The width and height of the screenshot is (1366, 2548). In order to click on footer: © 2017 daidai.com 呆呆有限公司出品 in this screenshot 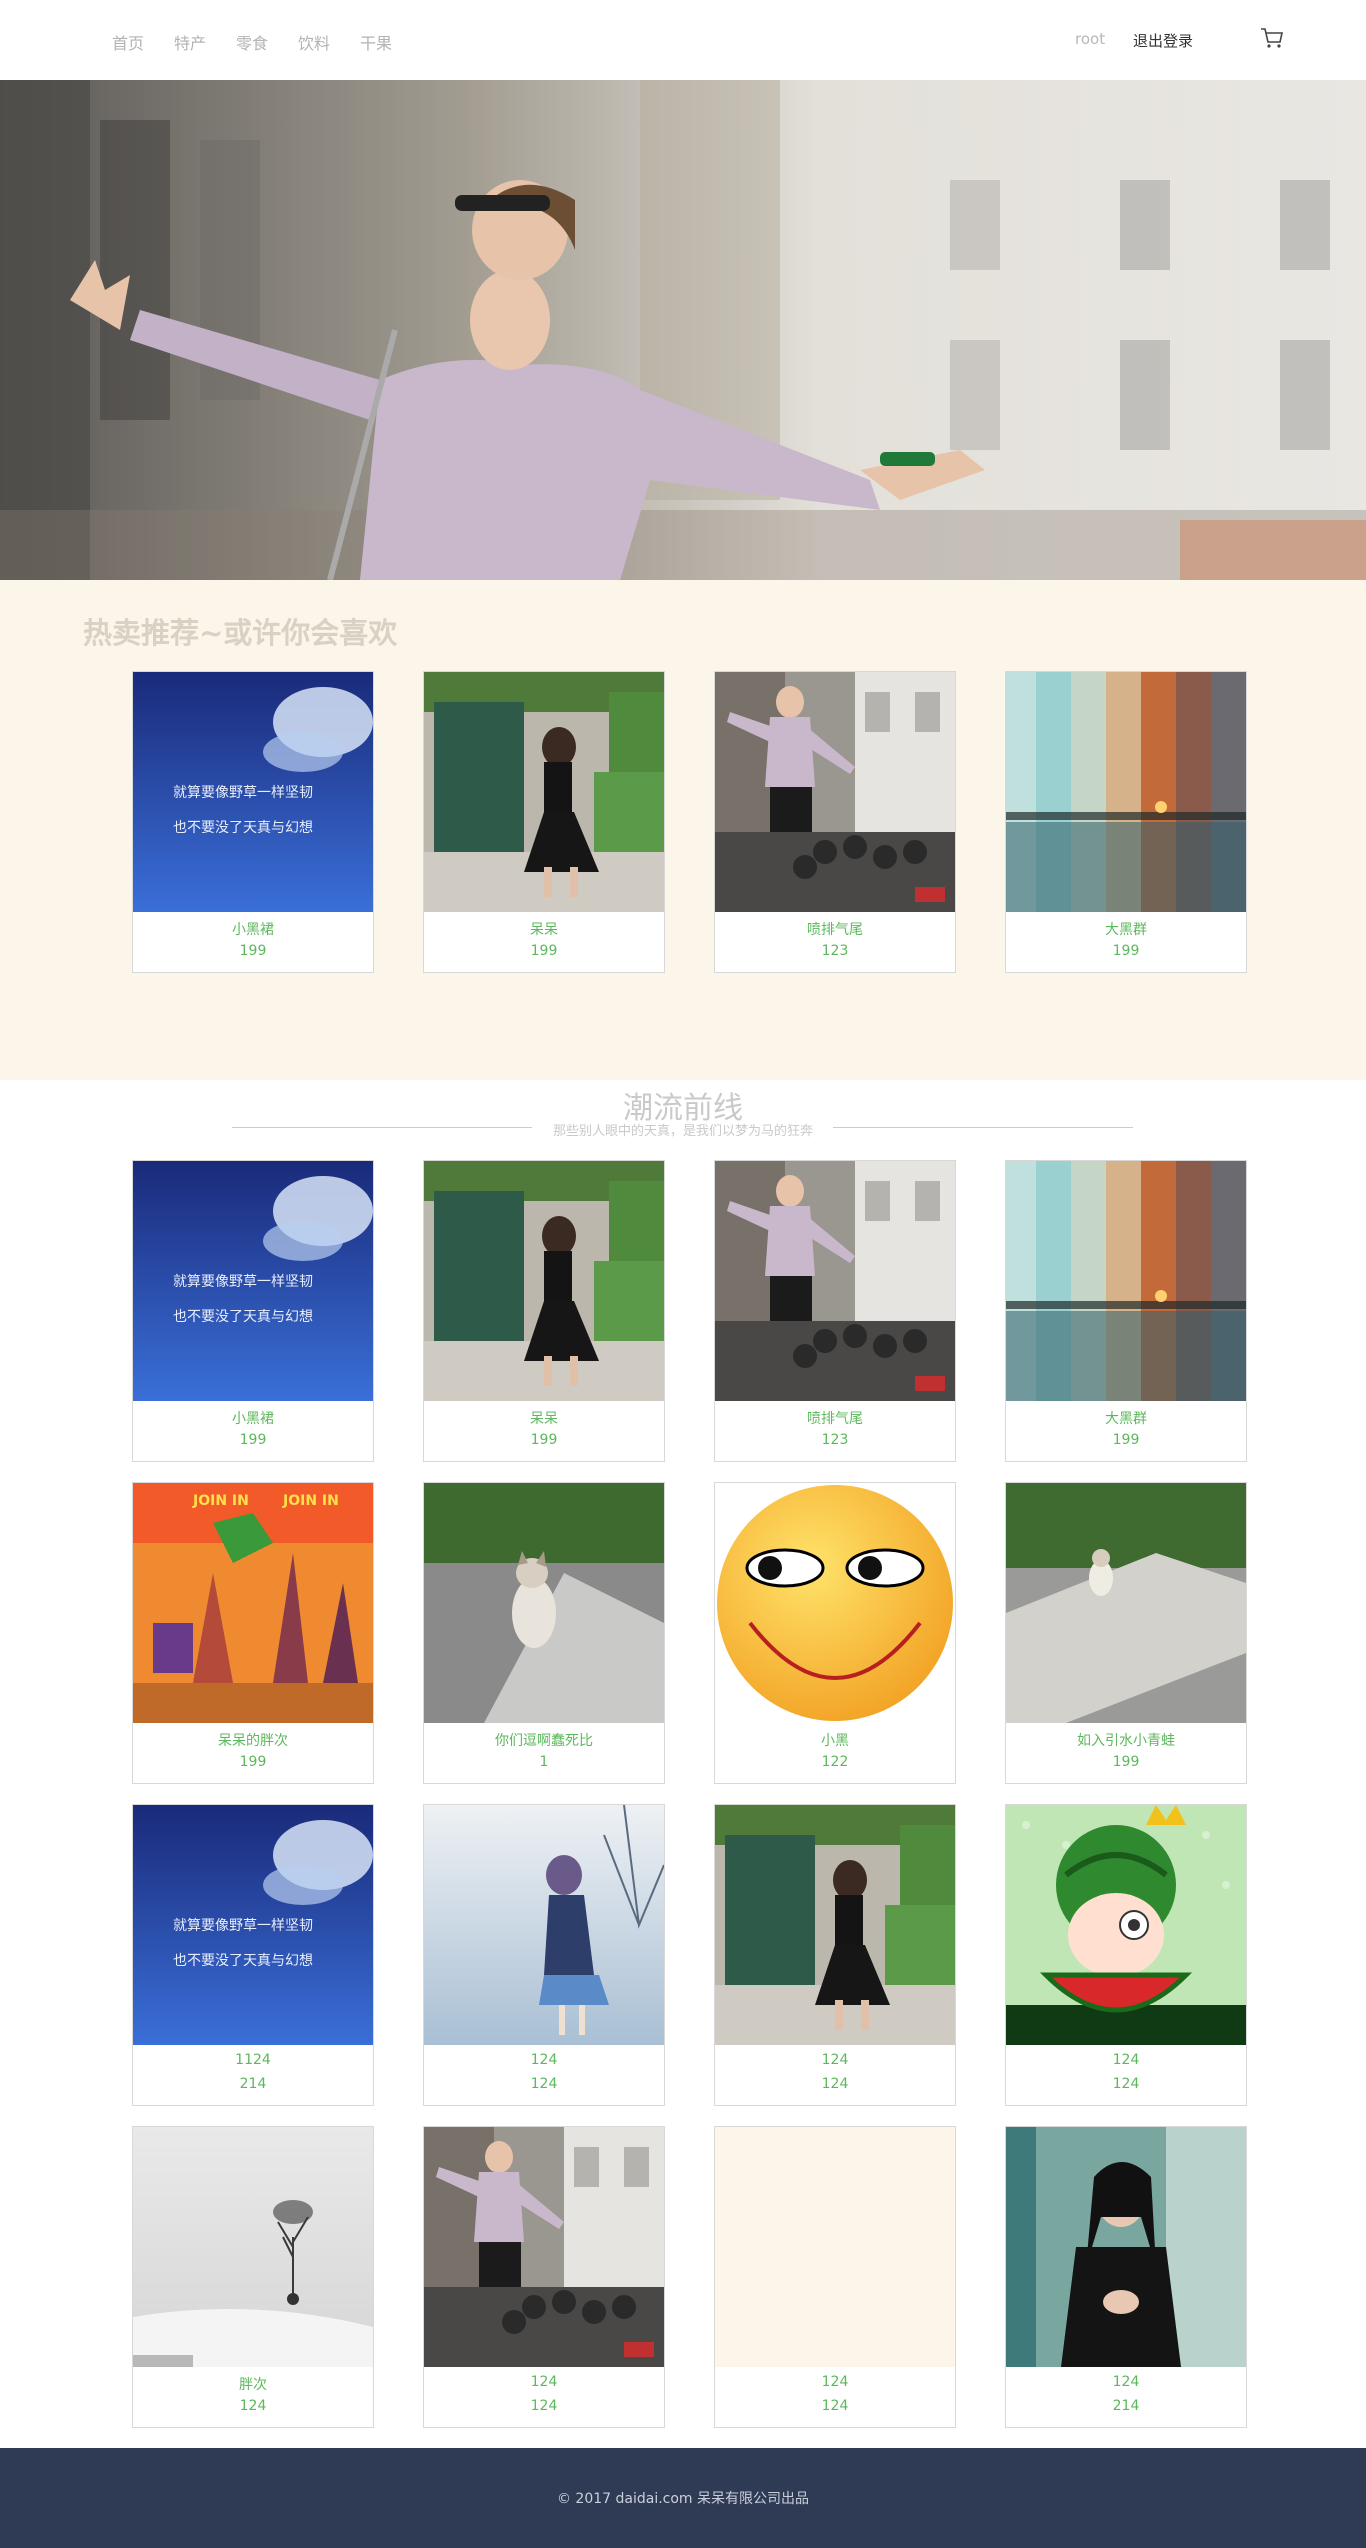, I will do `click(683, 2498)`.